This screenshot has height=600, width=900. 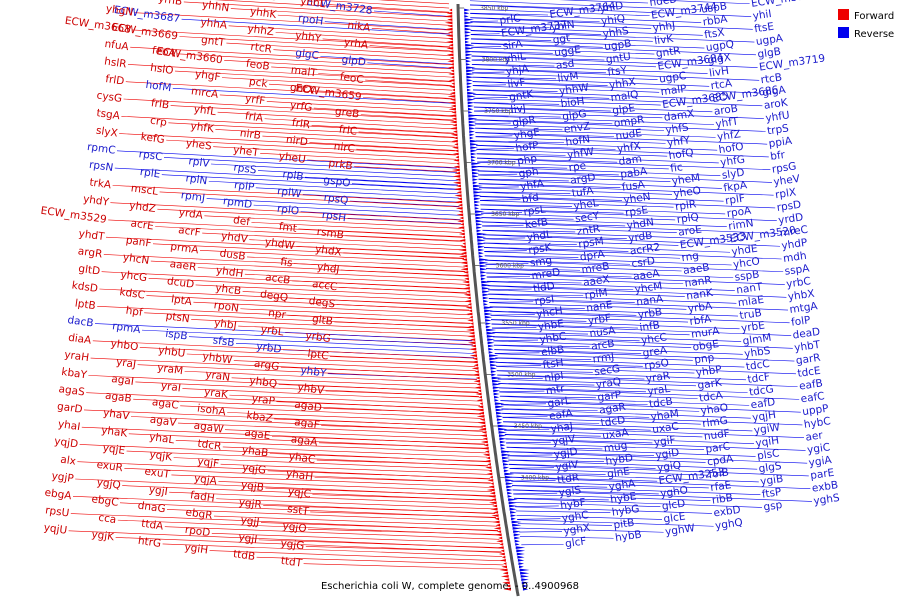 What do you see at coordinates (164, 52) in the screenshot?
I see `gene-label: feoA` at bounding box center [164, 52].